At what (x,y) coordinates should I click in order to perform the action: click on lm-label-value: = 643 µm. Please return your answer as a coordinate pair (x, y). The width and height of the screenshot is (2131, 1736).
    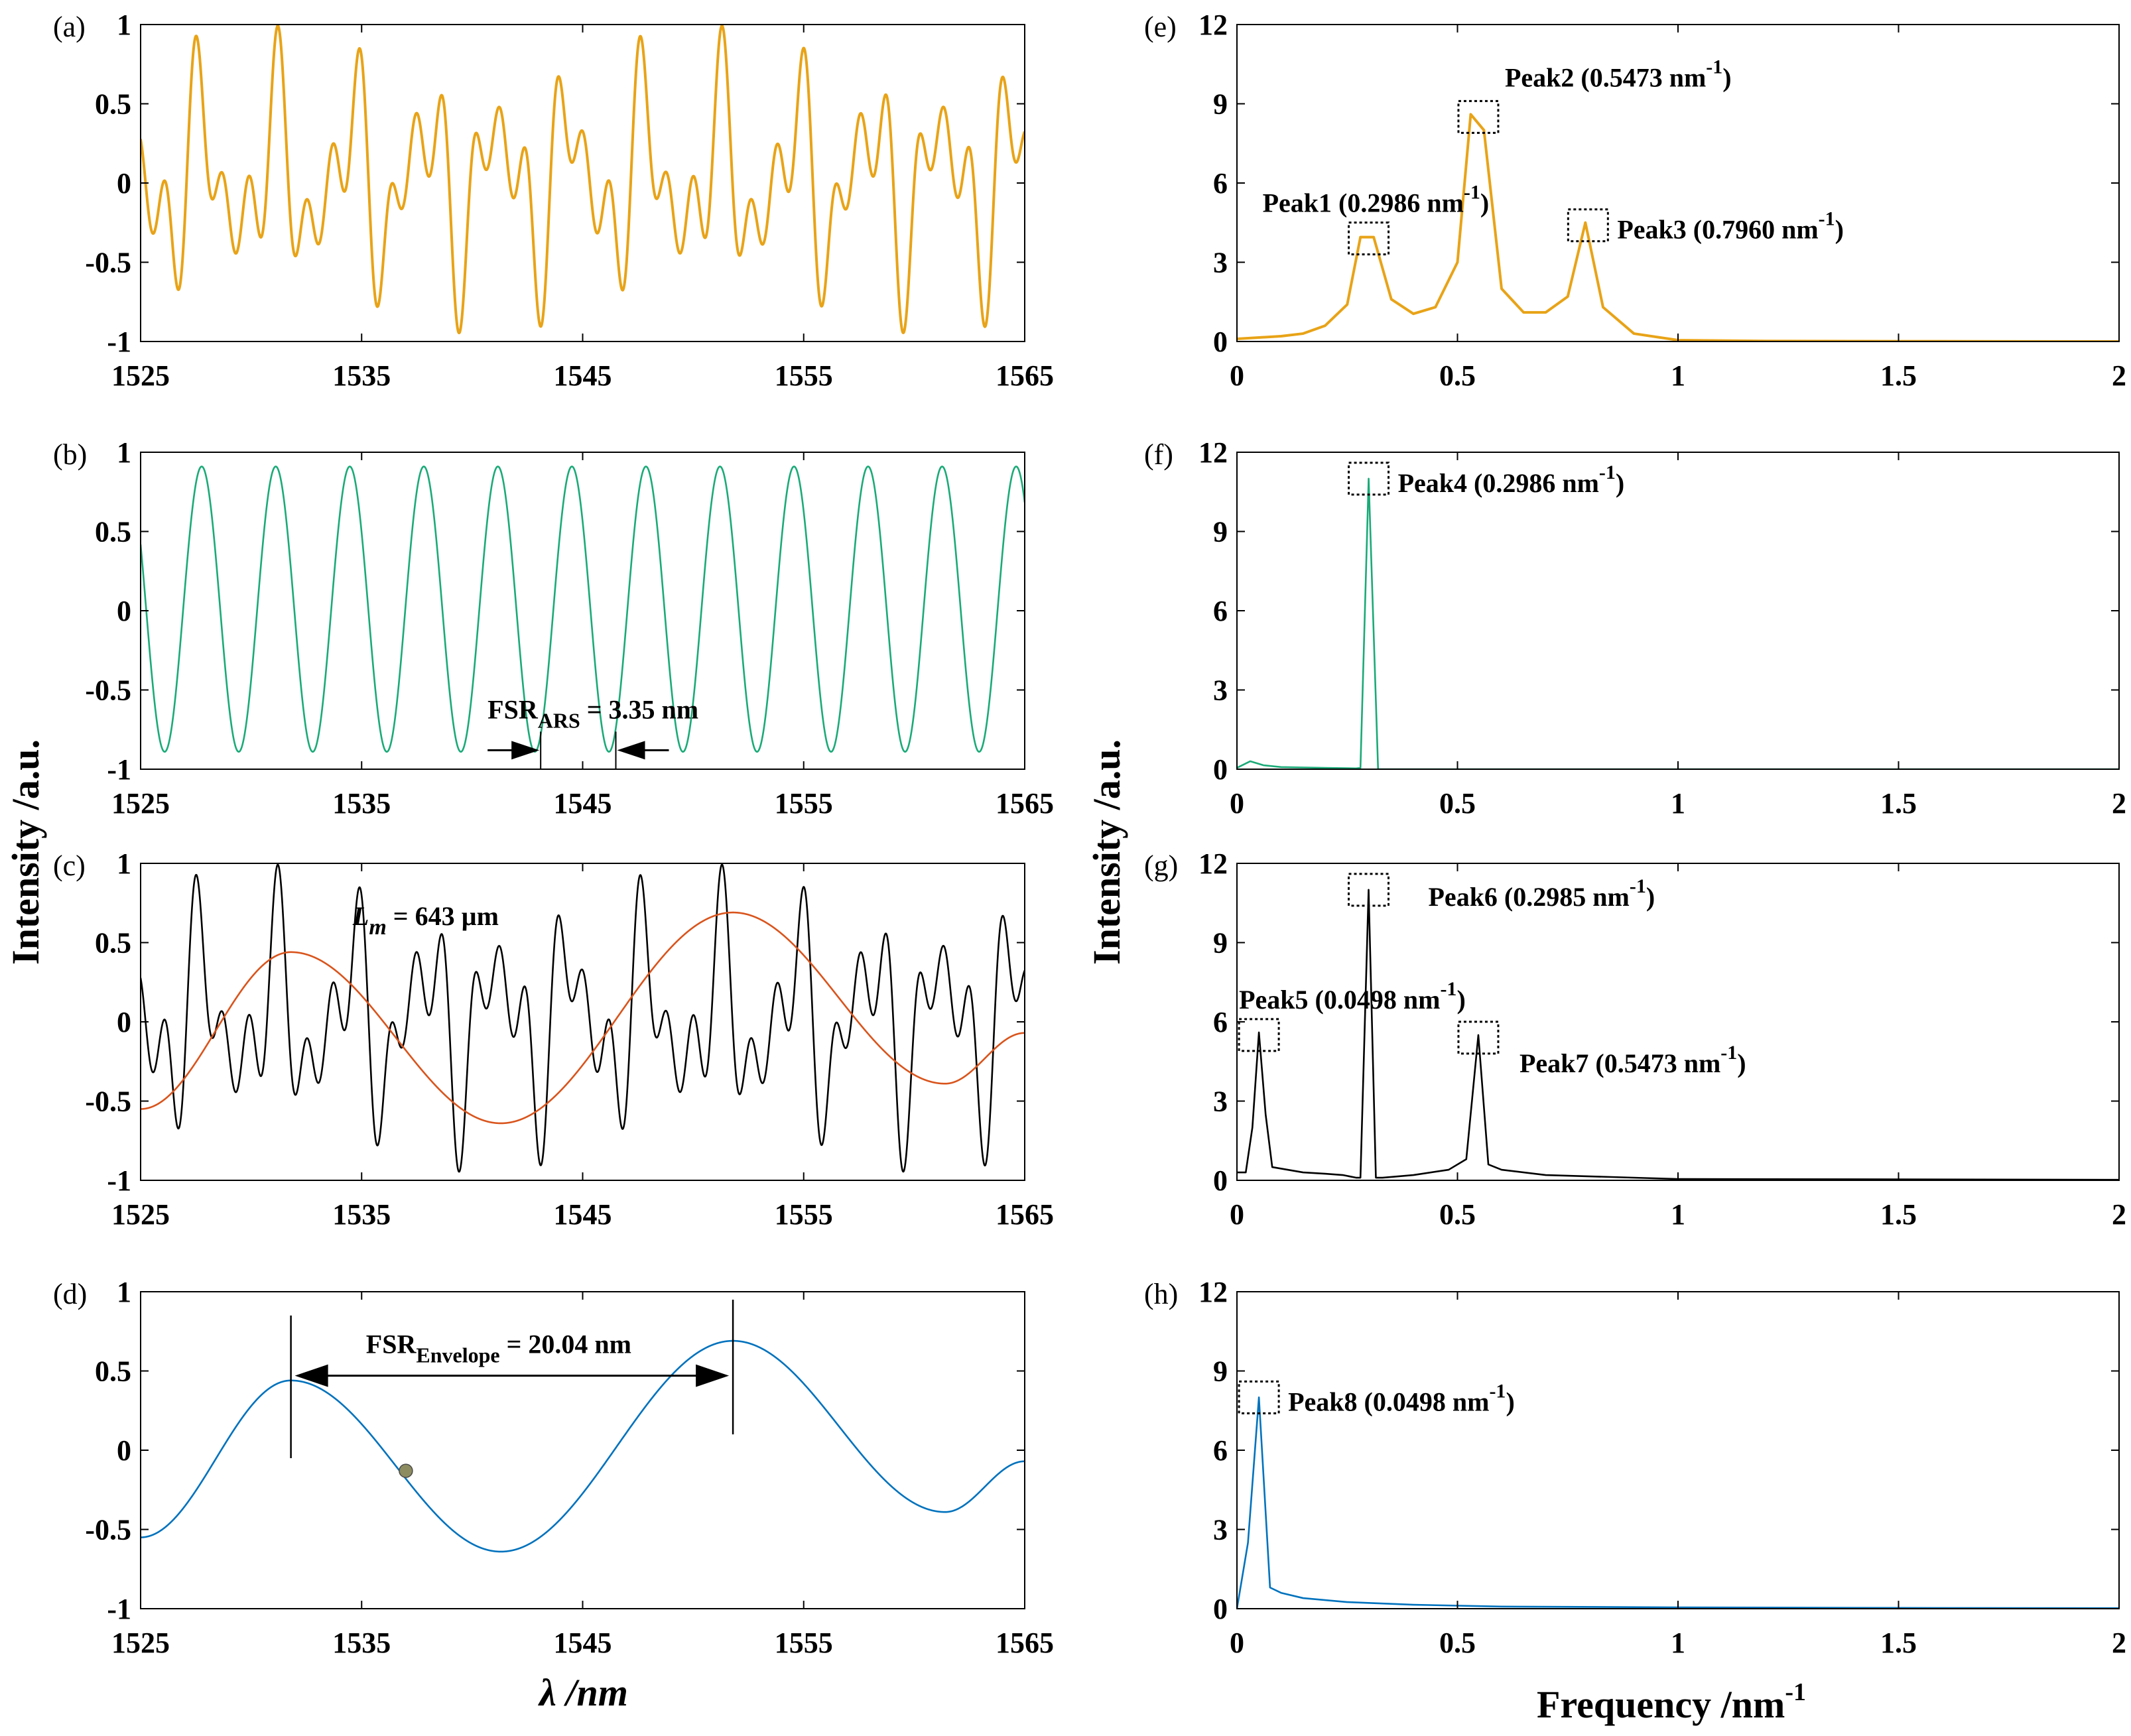
    Looking at the image, I should click on (443, 916).